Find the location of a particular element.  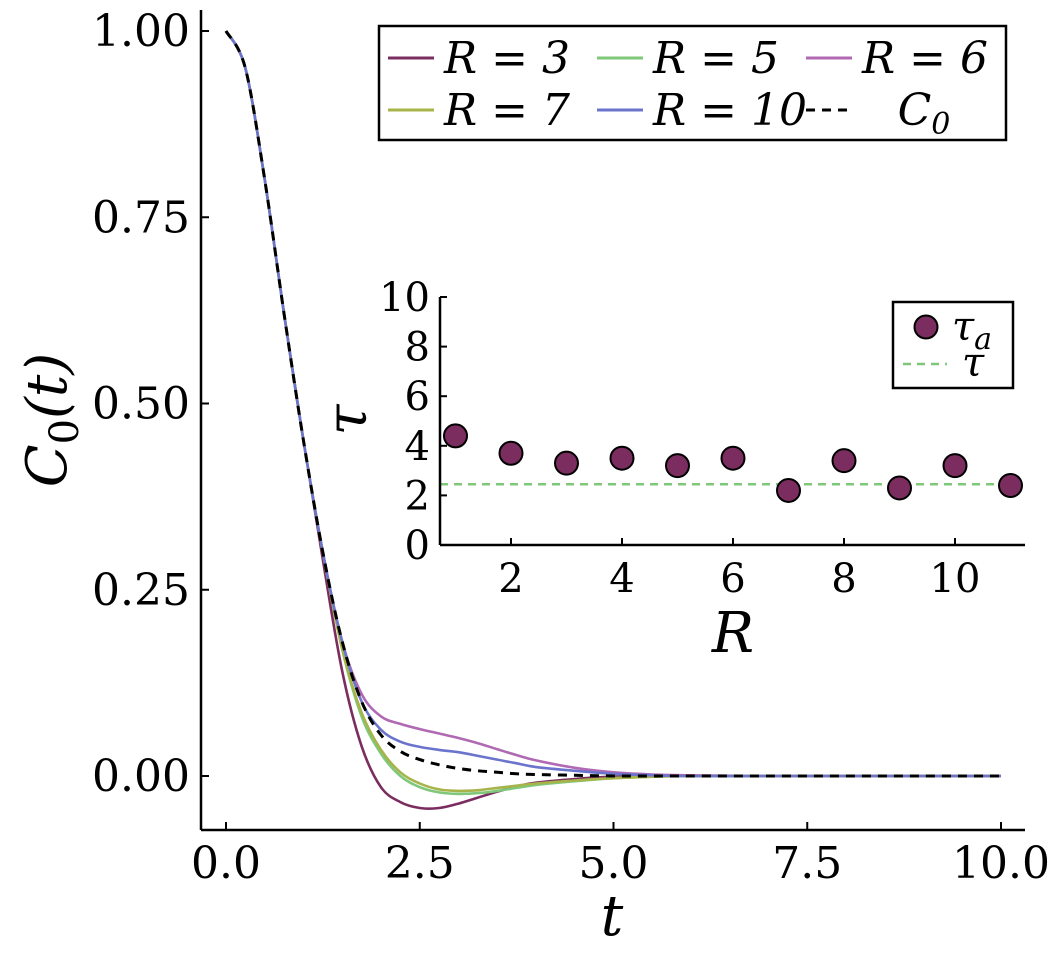

main-legend-box is located at coordinates (692, 83).